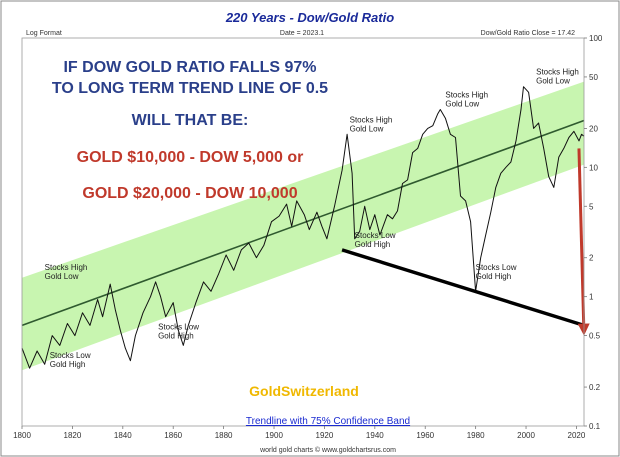 This screenshot has width=620, height=457. Describe the element at coordinates (22, 435) in the screenshot. I see `x-tick-label: 1800` at that location.